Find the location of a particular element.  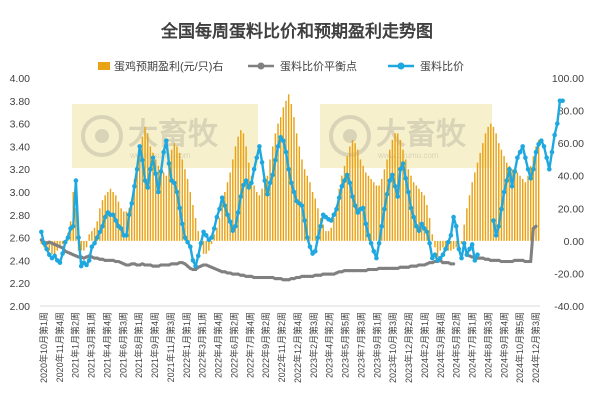

x-axis-tick-label: 2020年11月第4周 is located at coordinates (59, 347).